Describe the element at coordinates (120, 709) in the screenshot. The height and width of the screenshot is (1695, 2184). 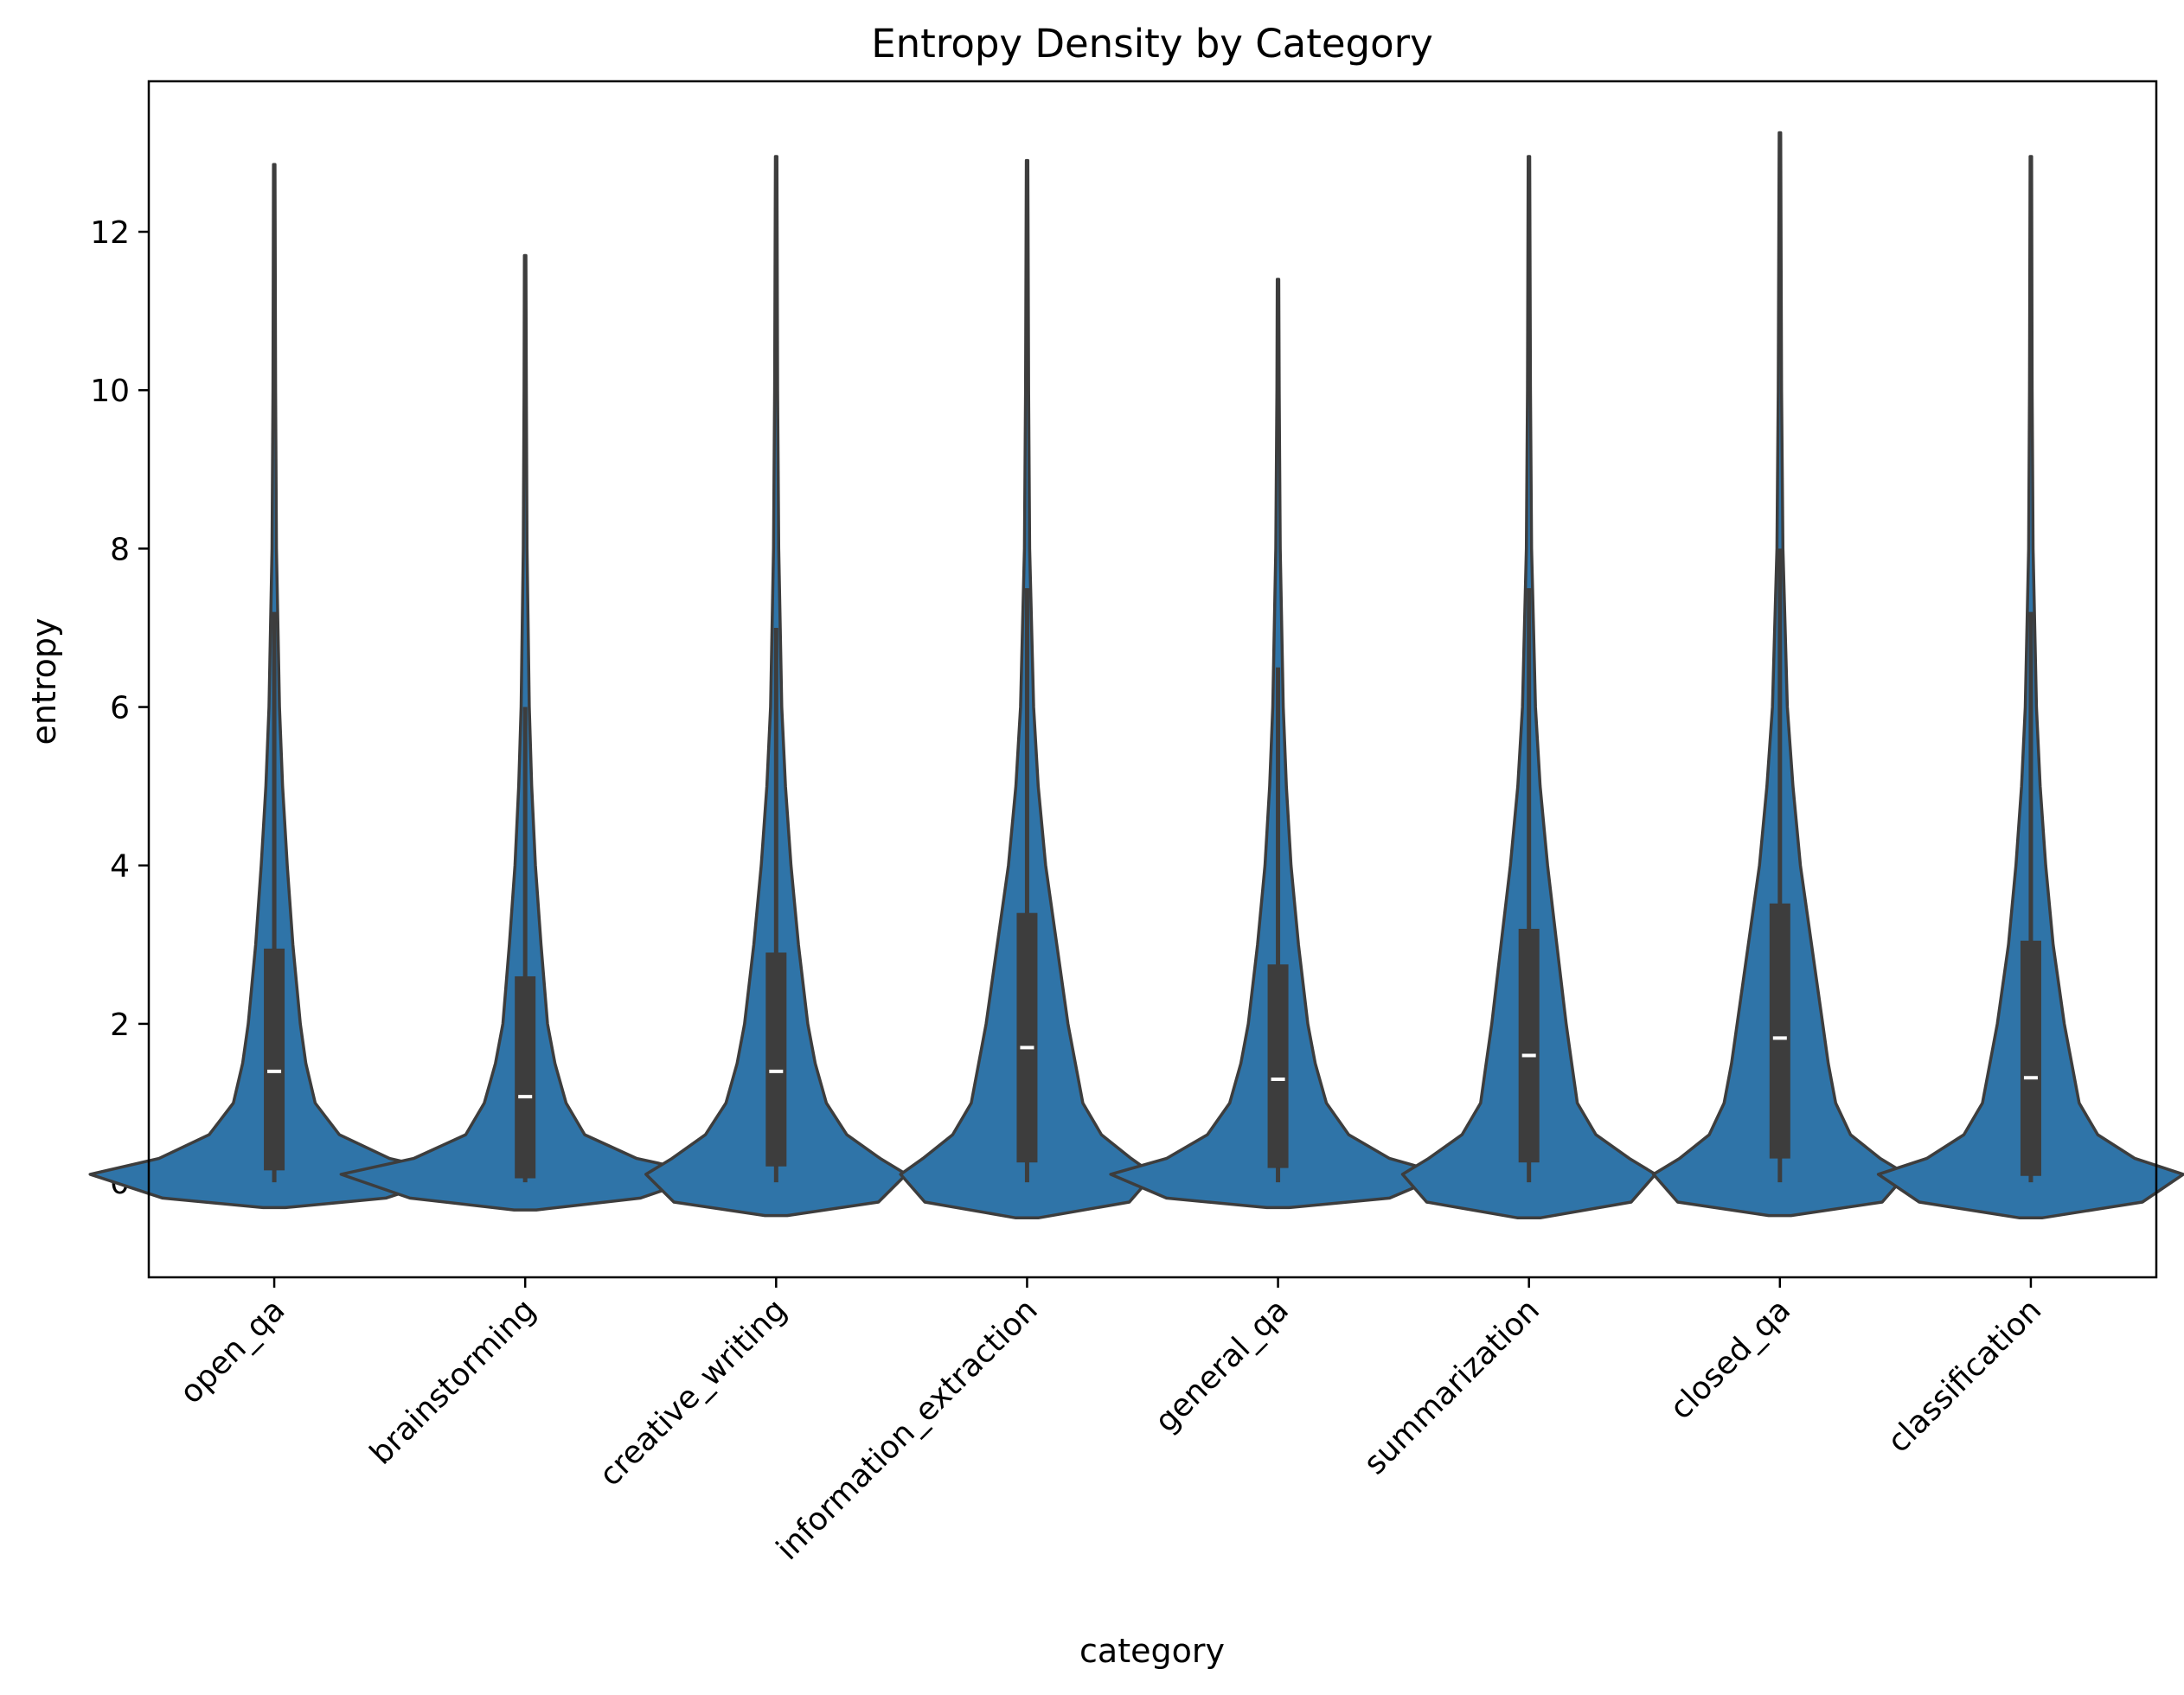
I see `y-tick-label: 6` at that location.